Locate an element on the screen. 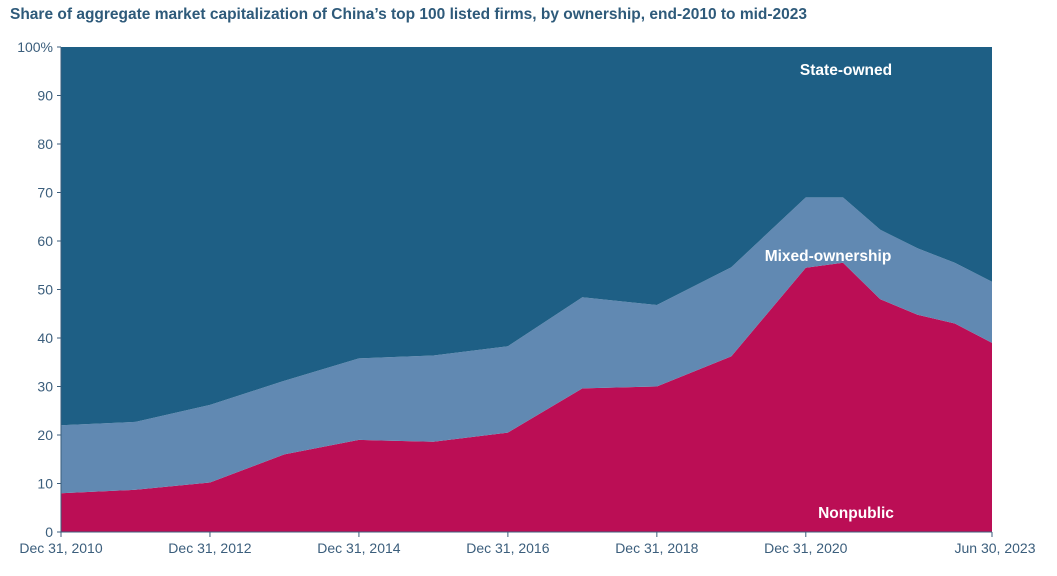  y-tick-label: 20 is located at coordinates (45, 435).